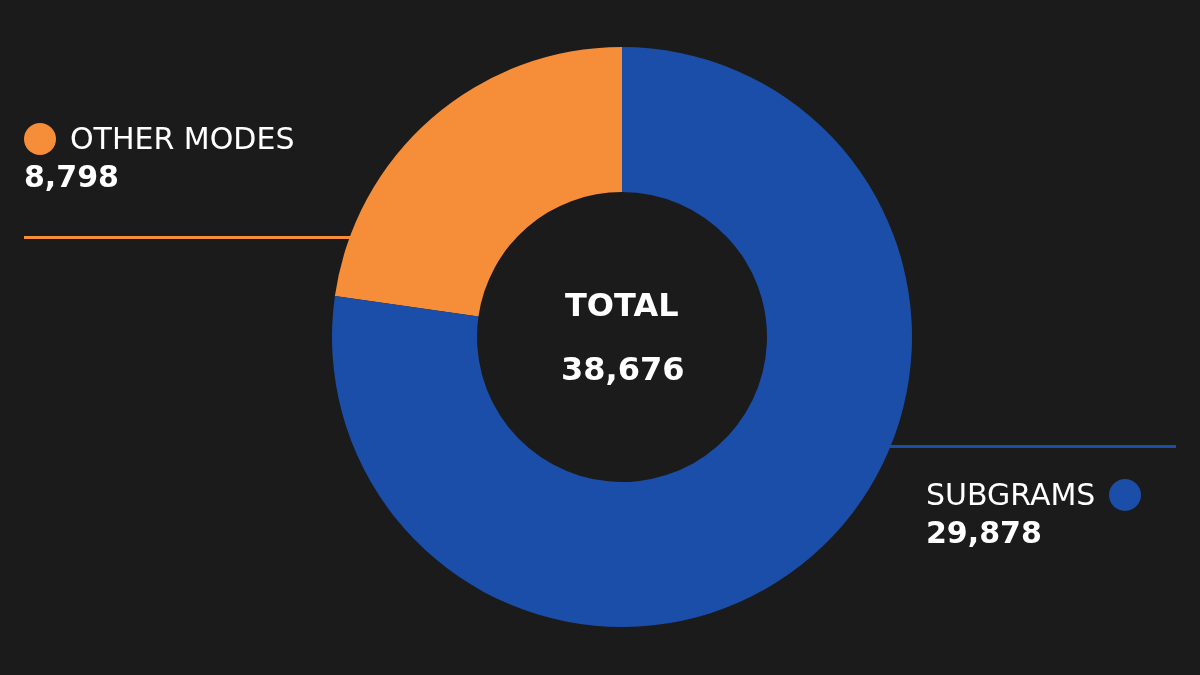 The height and width of the screenshot is (675, 1200). Describe the element at coordinates (622, 305) in the screenshot. I see `text: TOTAL` at that location.